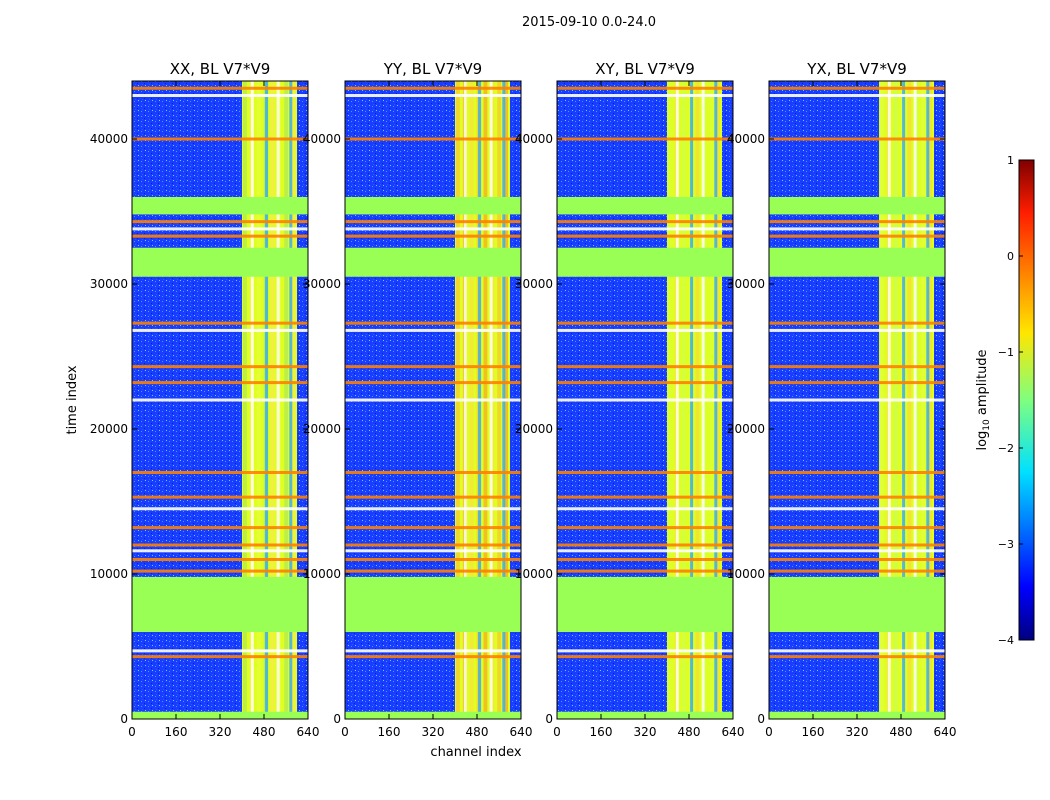 The height and width of the screenshot is (800, 1050). What do you see at coordinates (432, 69) in the screenshot?
I see `panel-title: YY, BL V7*V9` at bounding box center [432, 69].